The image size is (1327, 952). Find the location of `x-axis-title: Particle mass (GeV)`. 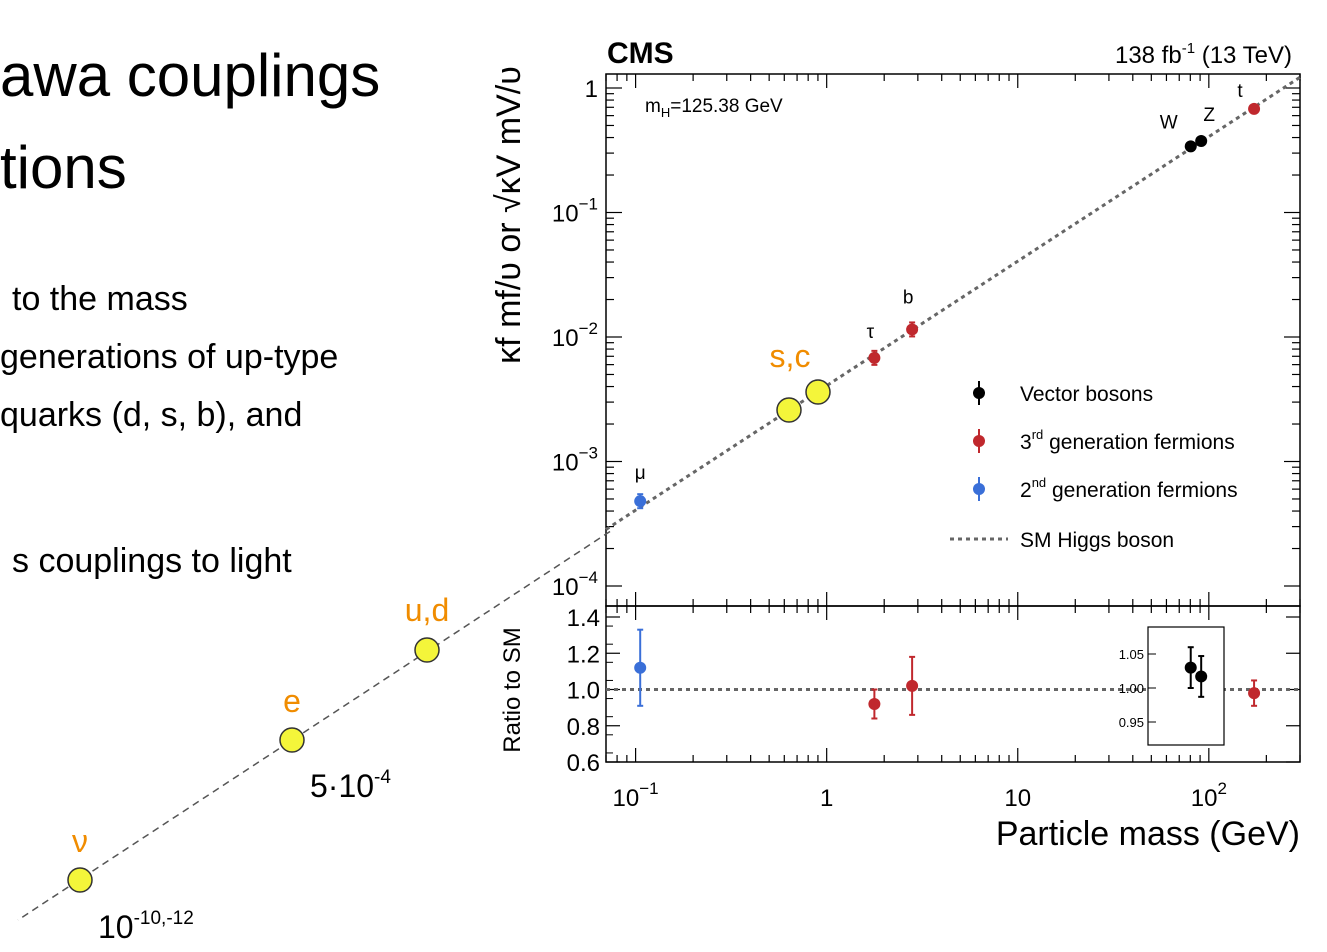

x-axis-title: Particle mass (GeV) is located at coordinates (1148, 834).